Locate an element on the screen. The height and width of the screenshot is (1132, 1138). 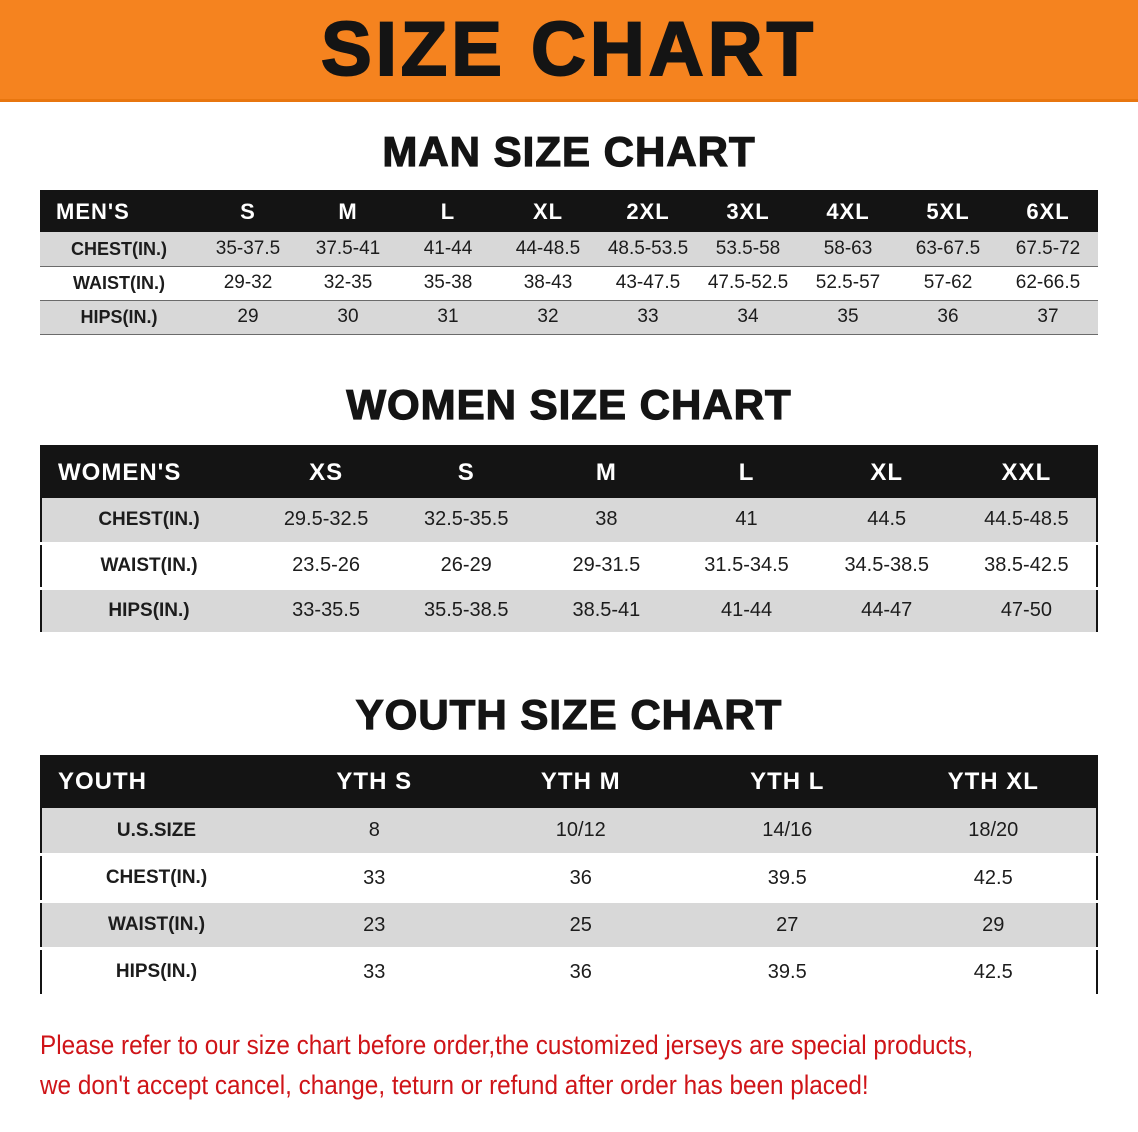
size-column-header: 4XL is located at coordinates (848, 212).